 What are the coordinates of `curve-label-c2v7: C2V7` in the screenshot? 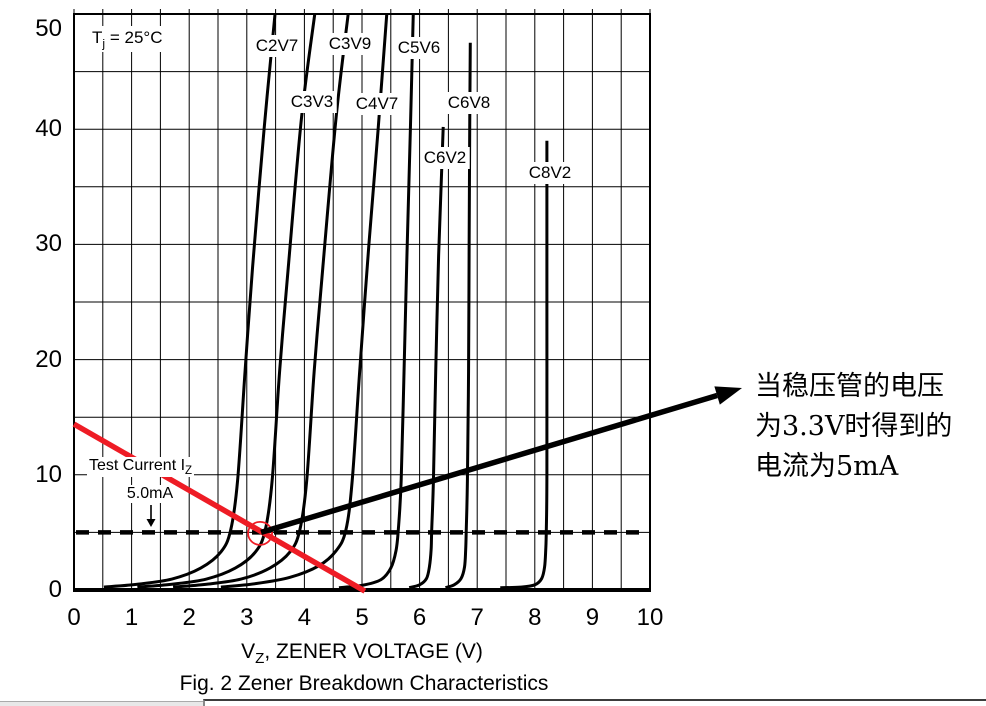 It's located at (277, 46).